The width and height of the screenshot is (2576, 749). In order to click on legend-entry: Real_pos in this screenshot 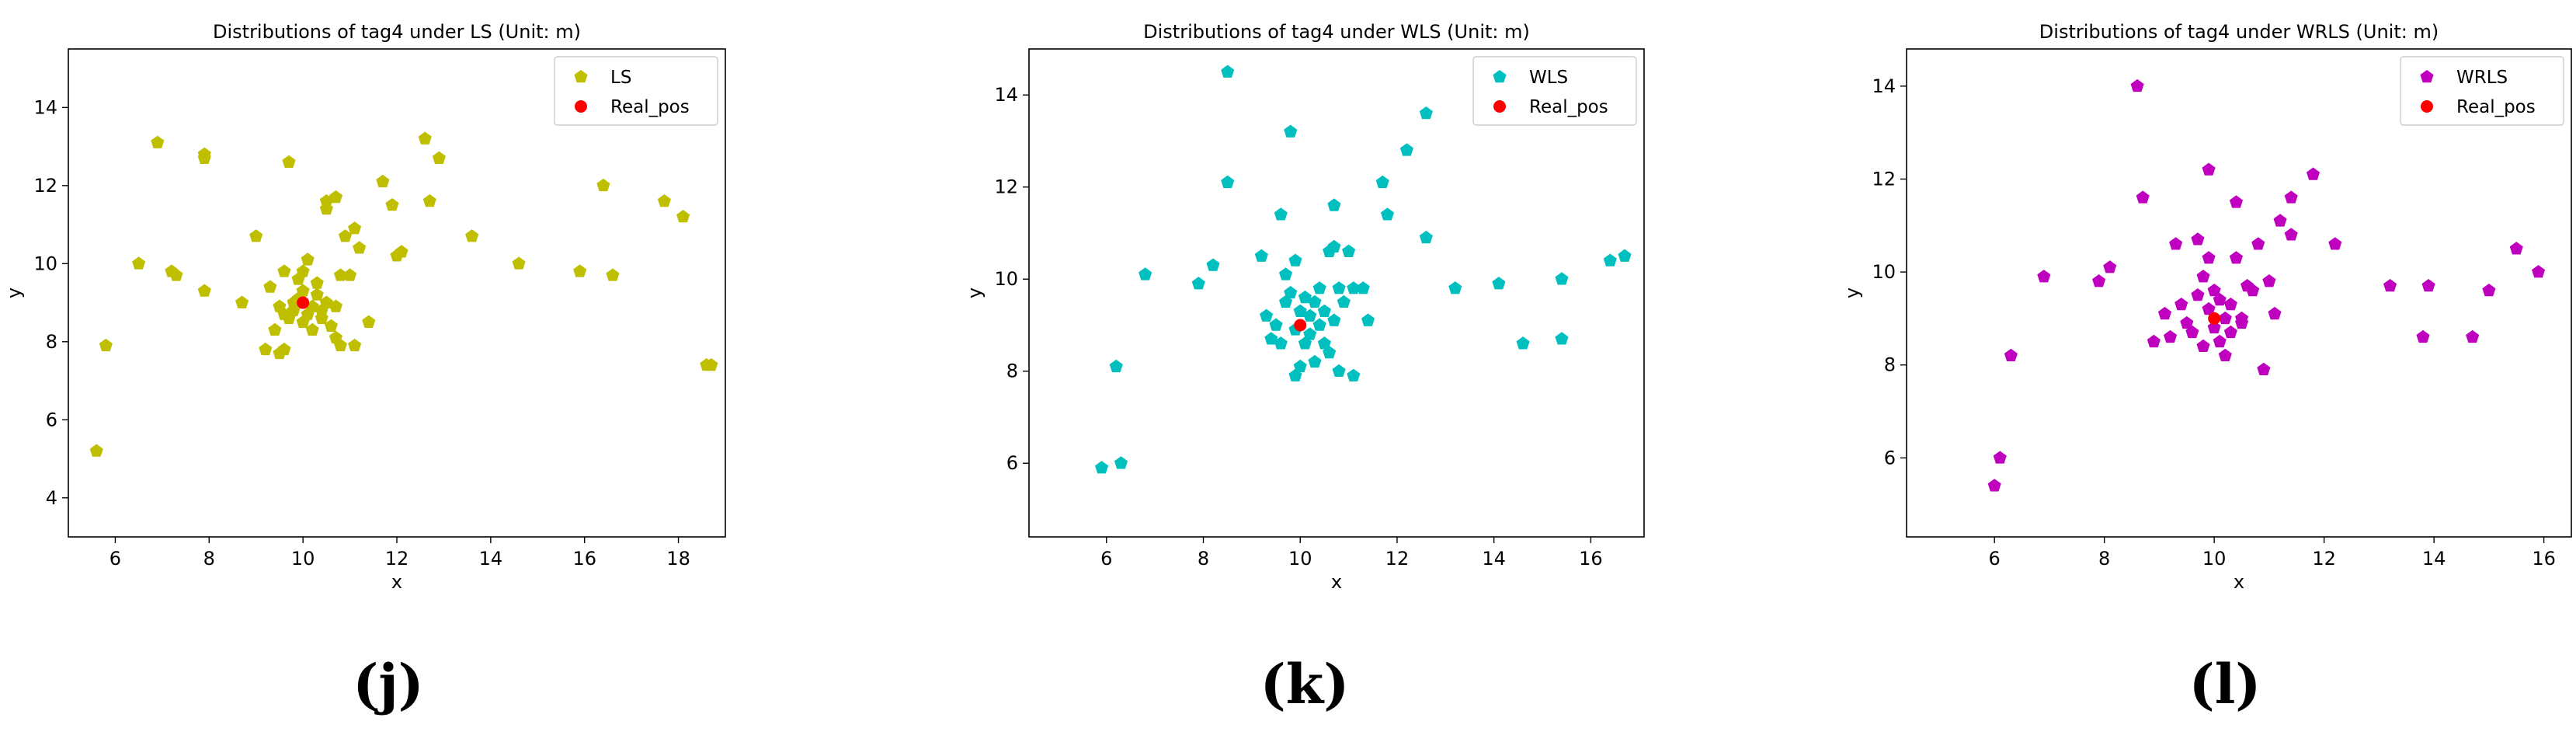, I will do `click(1568, 107)`.